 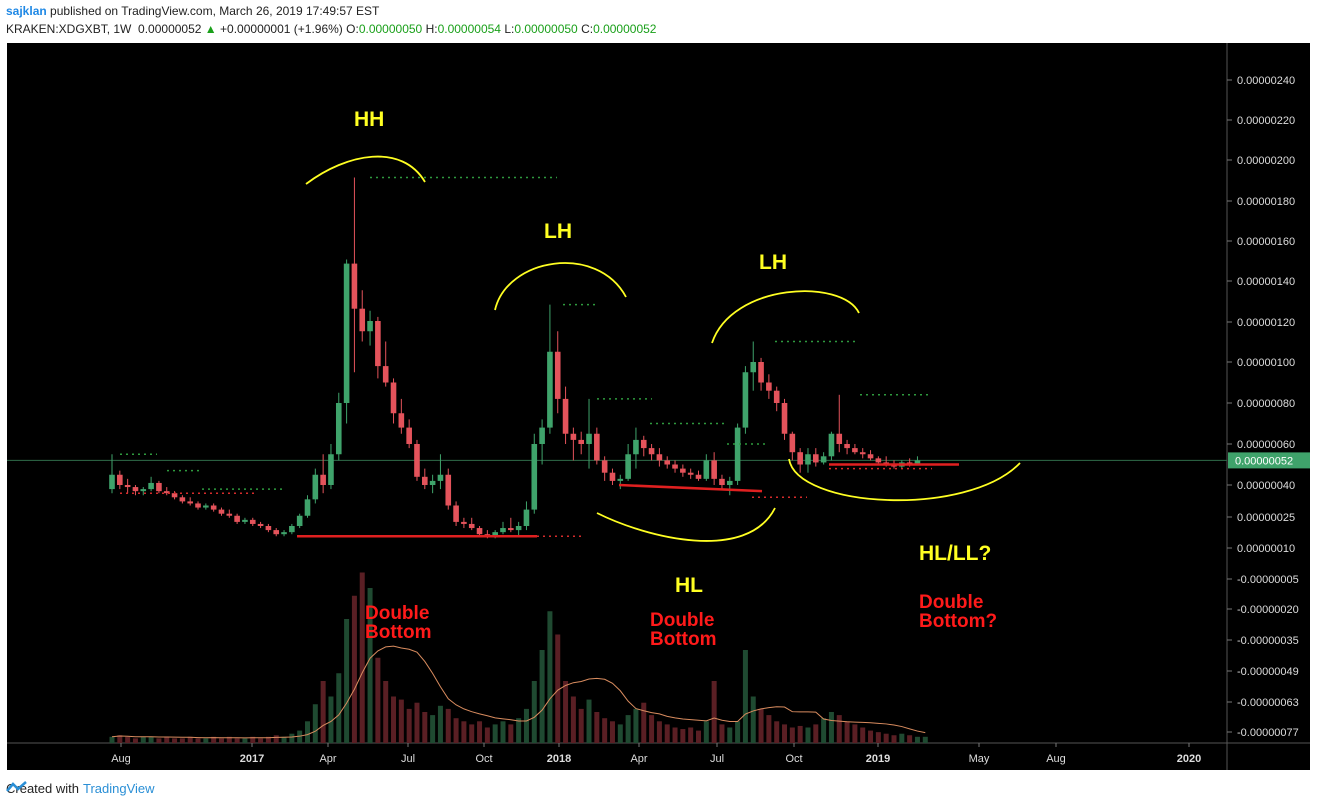 What do you see at coordinates (625, 29) in the screenshot?
I see `close-value: 0.00000052` at bounding box center [625, 29].